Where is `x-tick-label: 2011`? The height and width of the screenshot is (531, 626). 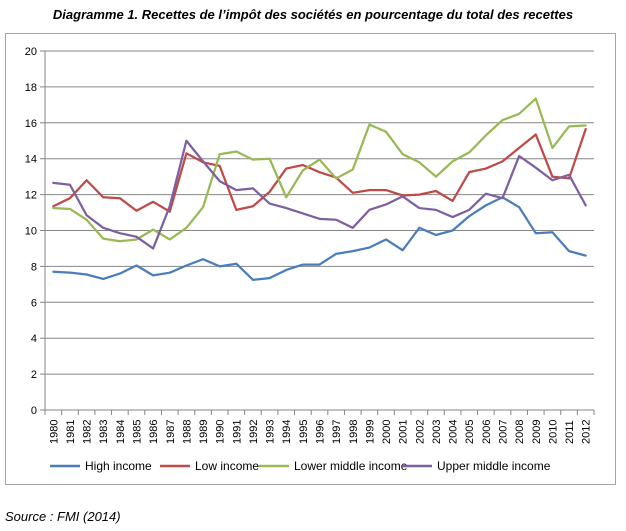
x-tick-label: 2011 is located at coordinates (570, 432).